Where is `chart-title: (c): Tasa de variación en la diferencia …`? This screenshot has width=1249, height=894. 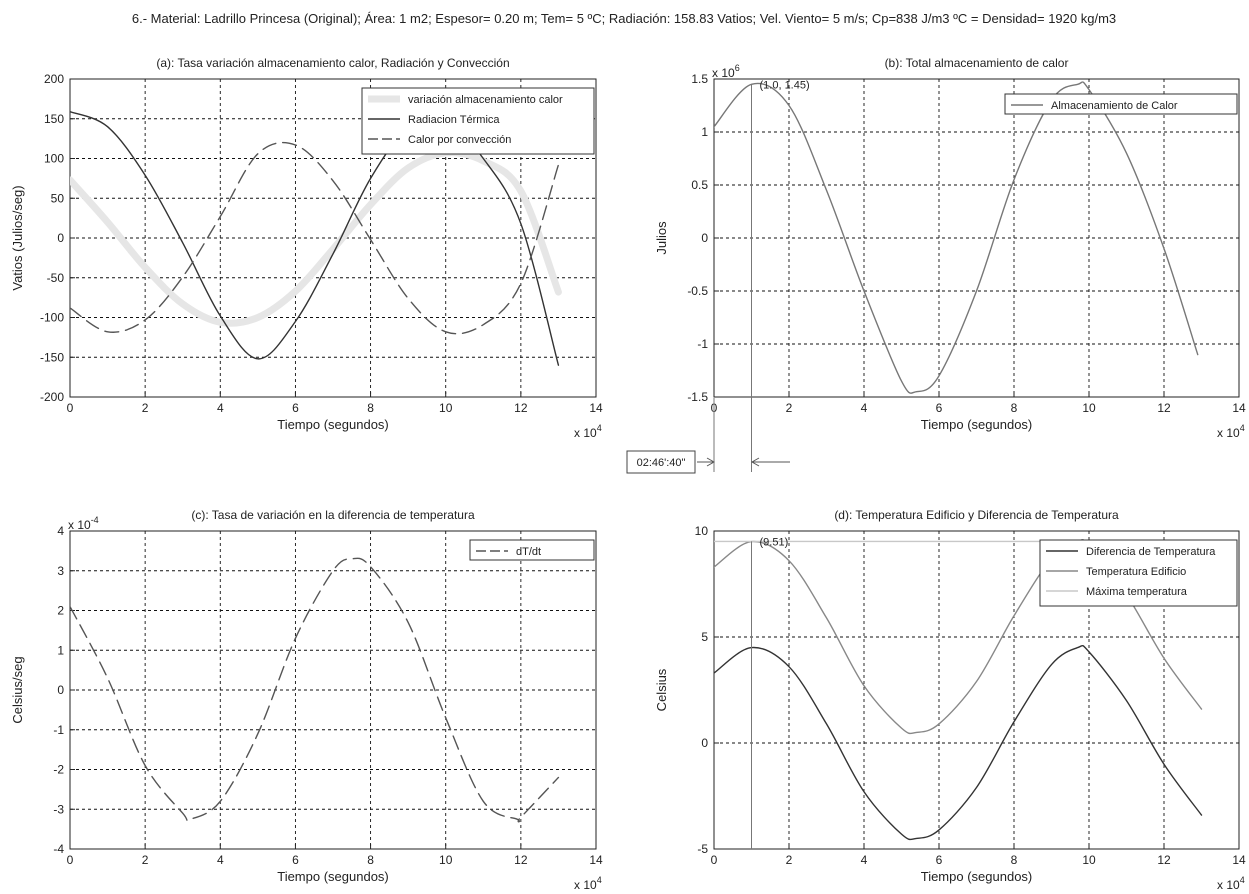
chart-title: (c): Tasa de variación en la diferencia … is located at coordinates (333, 515).